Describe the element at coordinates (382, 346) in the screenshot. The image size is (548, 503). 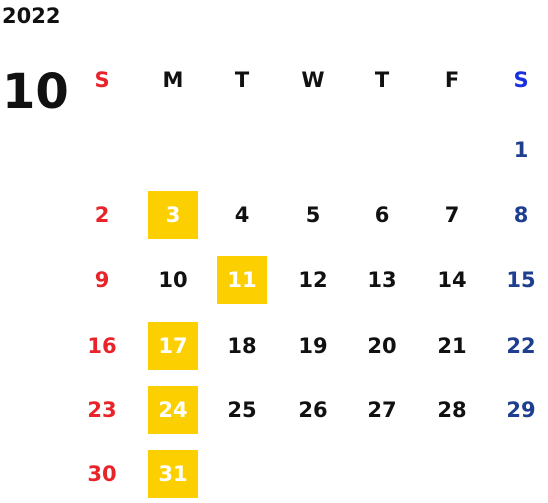
I see `day: 20` at that location.